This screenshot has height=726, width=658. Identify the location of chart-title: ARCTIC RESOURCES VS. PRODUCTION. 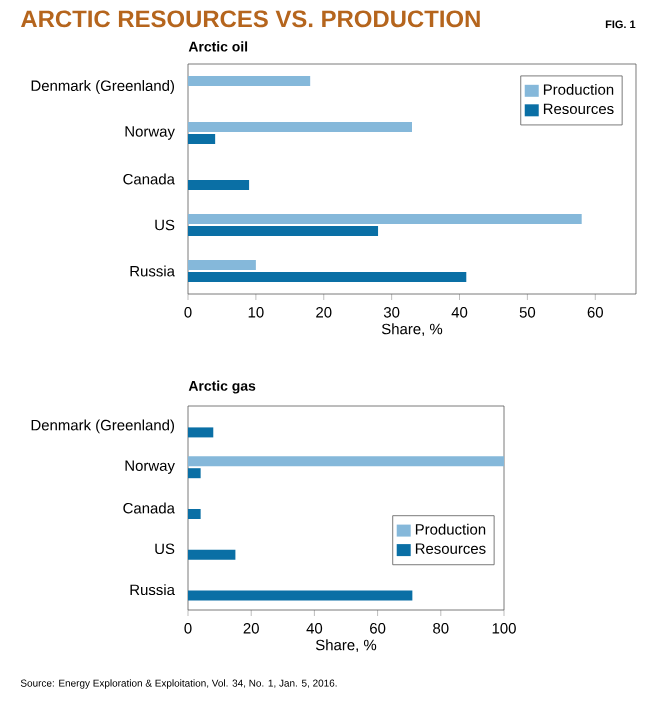
(250, 19).